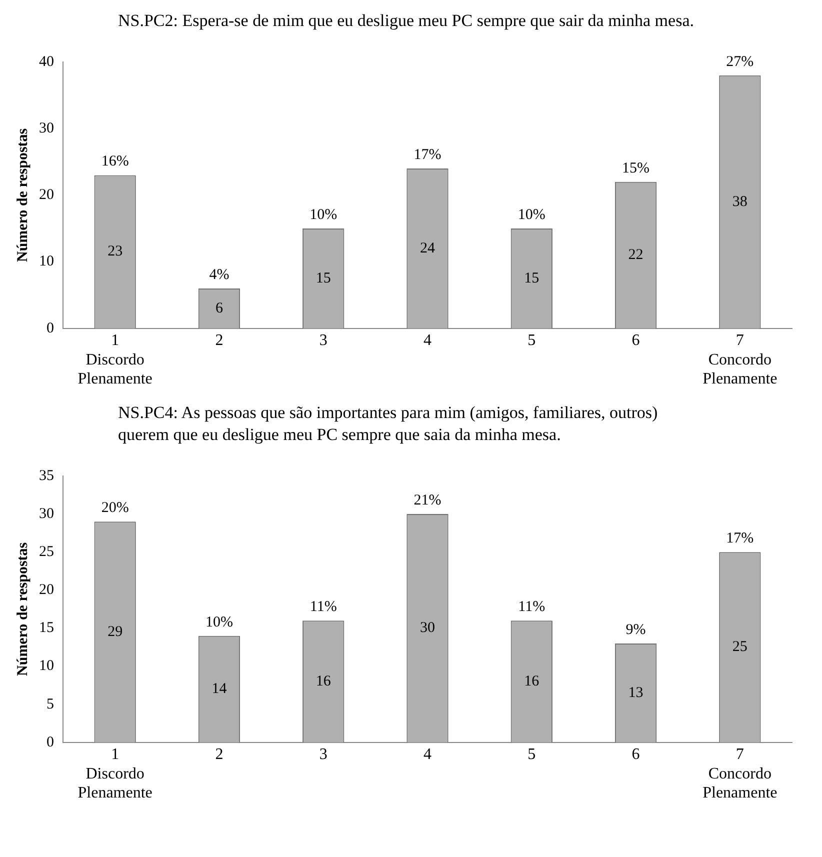  I want to click on chart-title: NS.PC2: Espera-se de mim que eu desligue meu PC sempre que sair da minha mesa., so click(406, 21).